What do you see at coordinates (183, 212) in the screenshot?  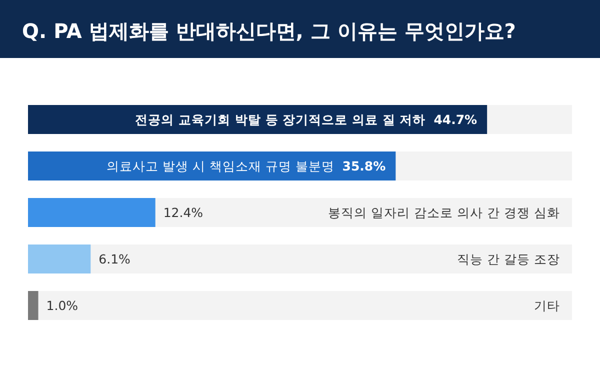 I see `data-label: 12.4%` at bounding box center [183, 212].